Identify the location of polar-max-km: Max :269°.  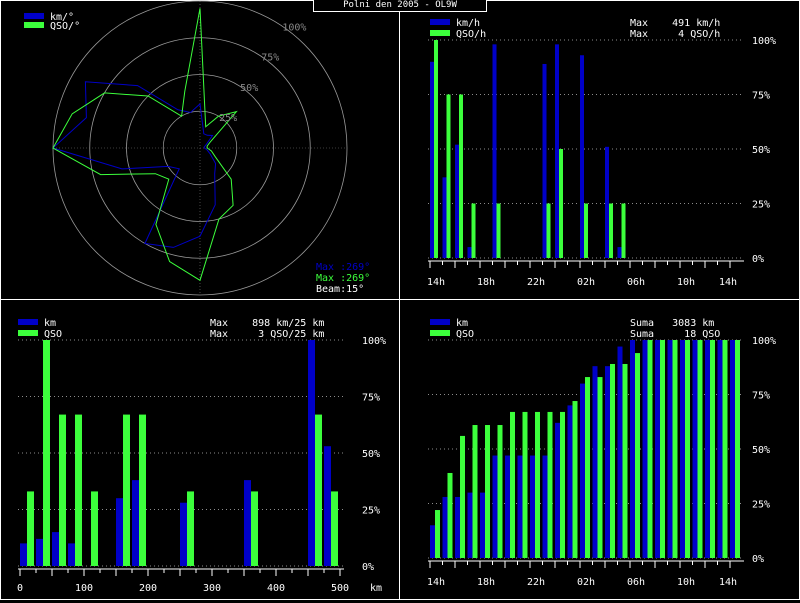
(343, 267).